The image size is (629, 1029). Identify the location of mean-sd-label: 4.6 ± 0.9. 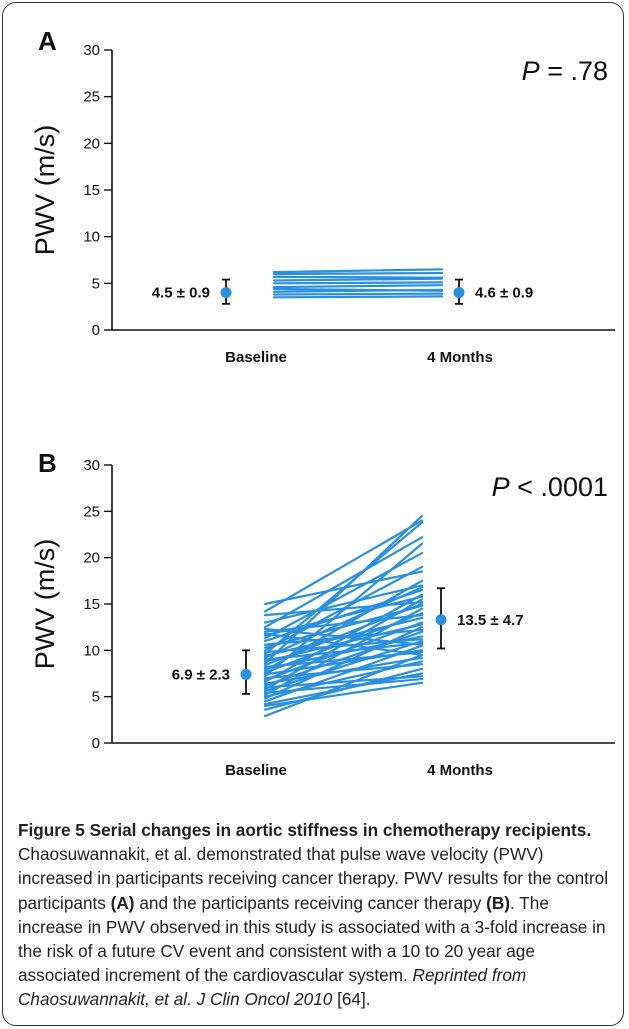
(504, 293).